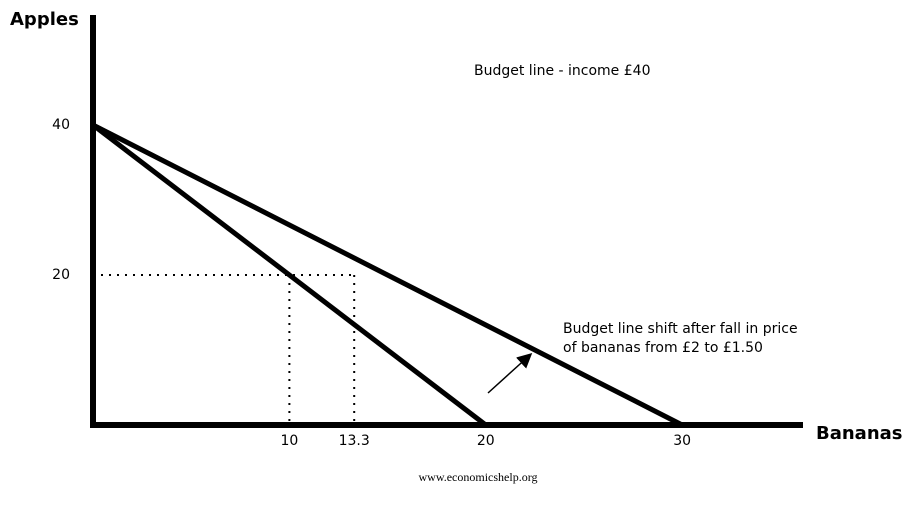 This screenshot has width=908, height=512. Describe the element at coordinates (680, 329) in the screenshot. I see `annotation: Budget line shift after fall in price` at that location.